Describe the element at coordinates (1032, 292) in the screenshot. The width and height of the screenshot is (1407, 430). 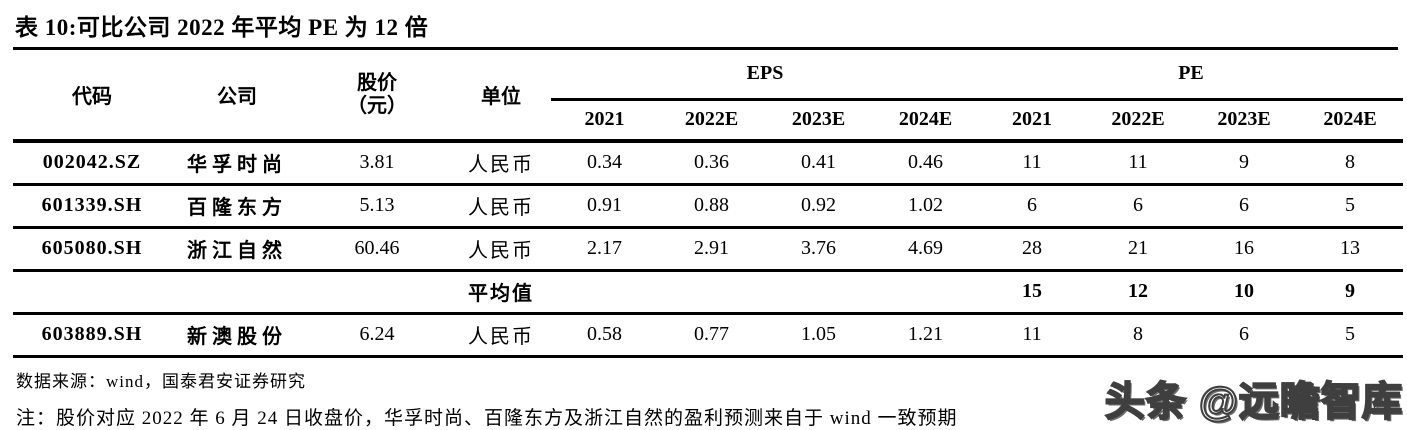
I see `pe-value-cell: 15` at that location.